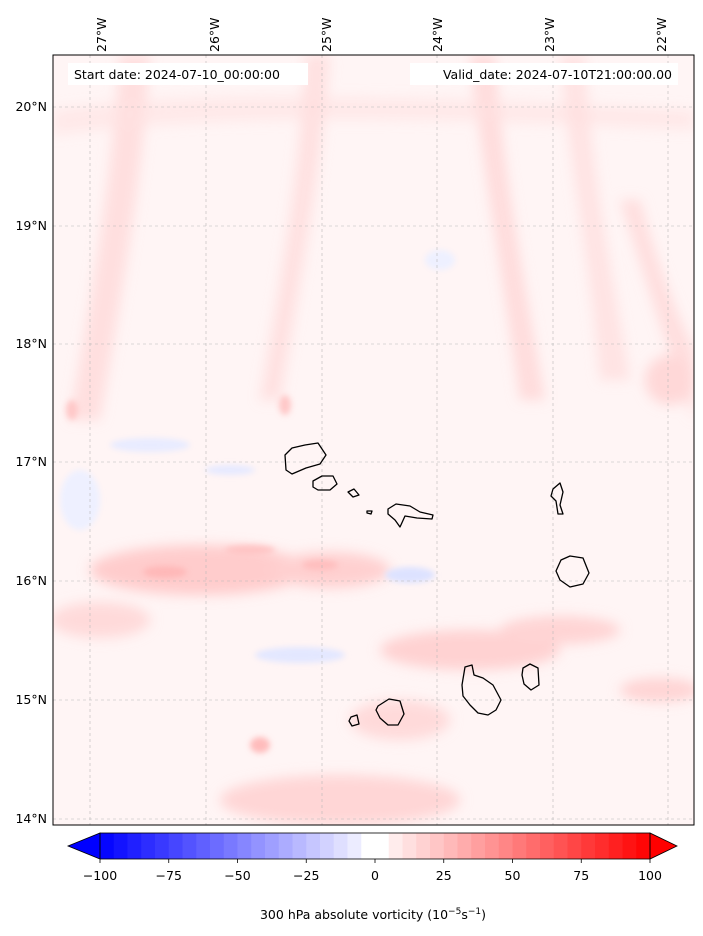 The width and height of the screenshot is (703, 936). Describe the element at coordinates (513, 875) in the screenshot. I see `colorbar-tick-label: 50` at that location.